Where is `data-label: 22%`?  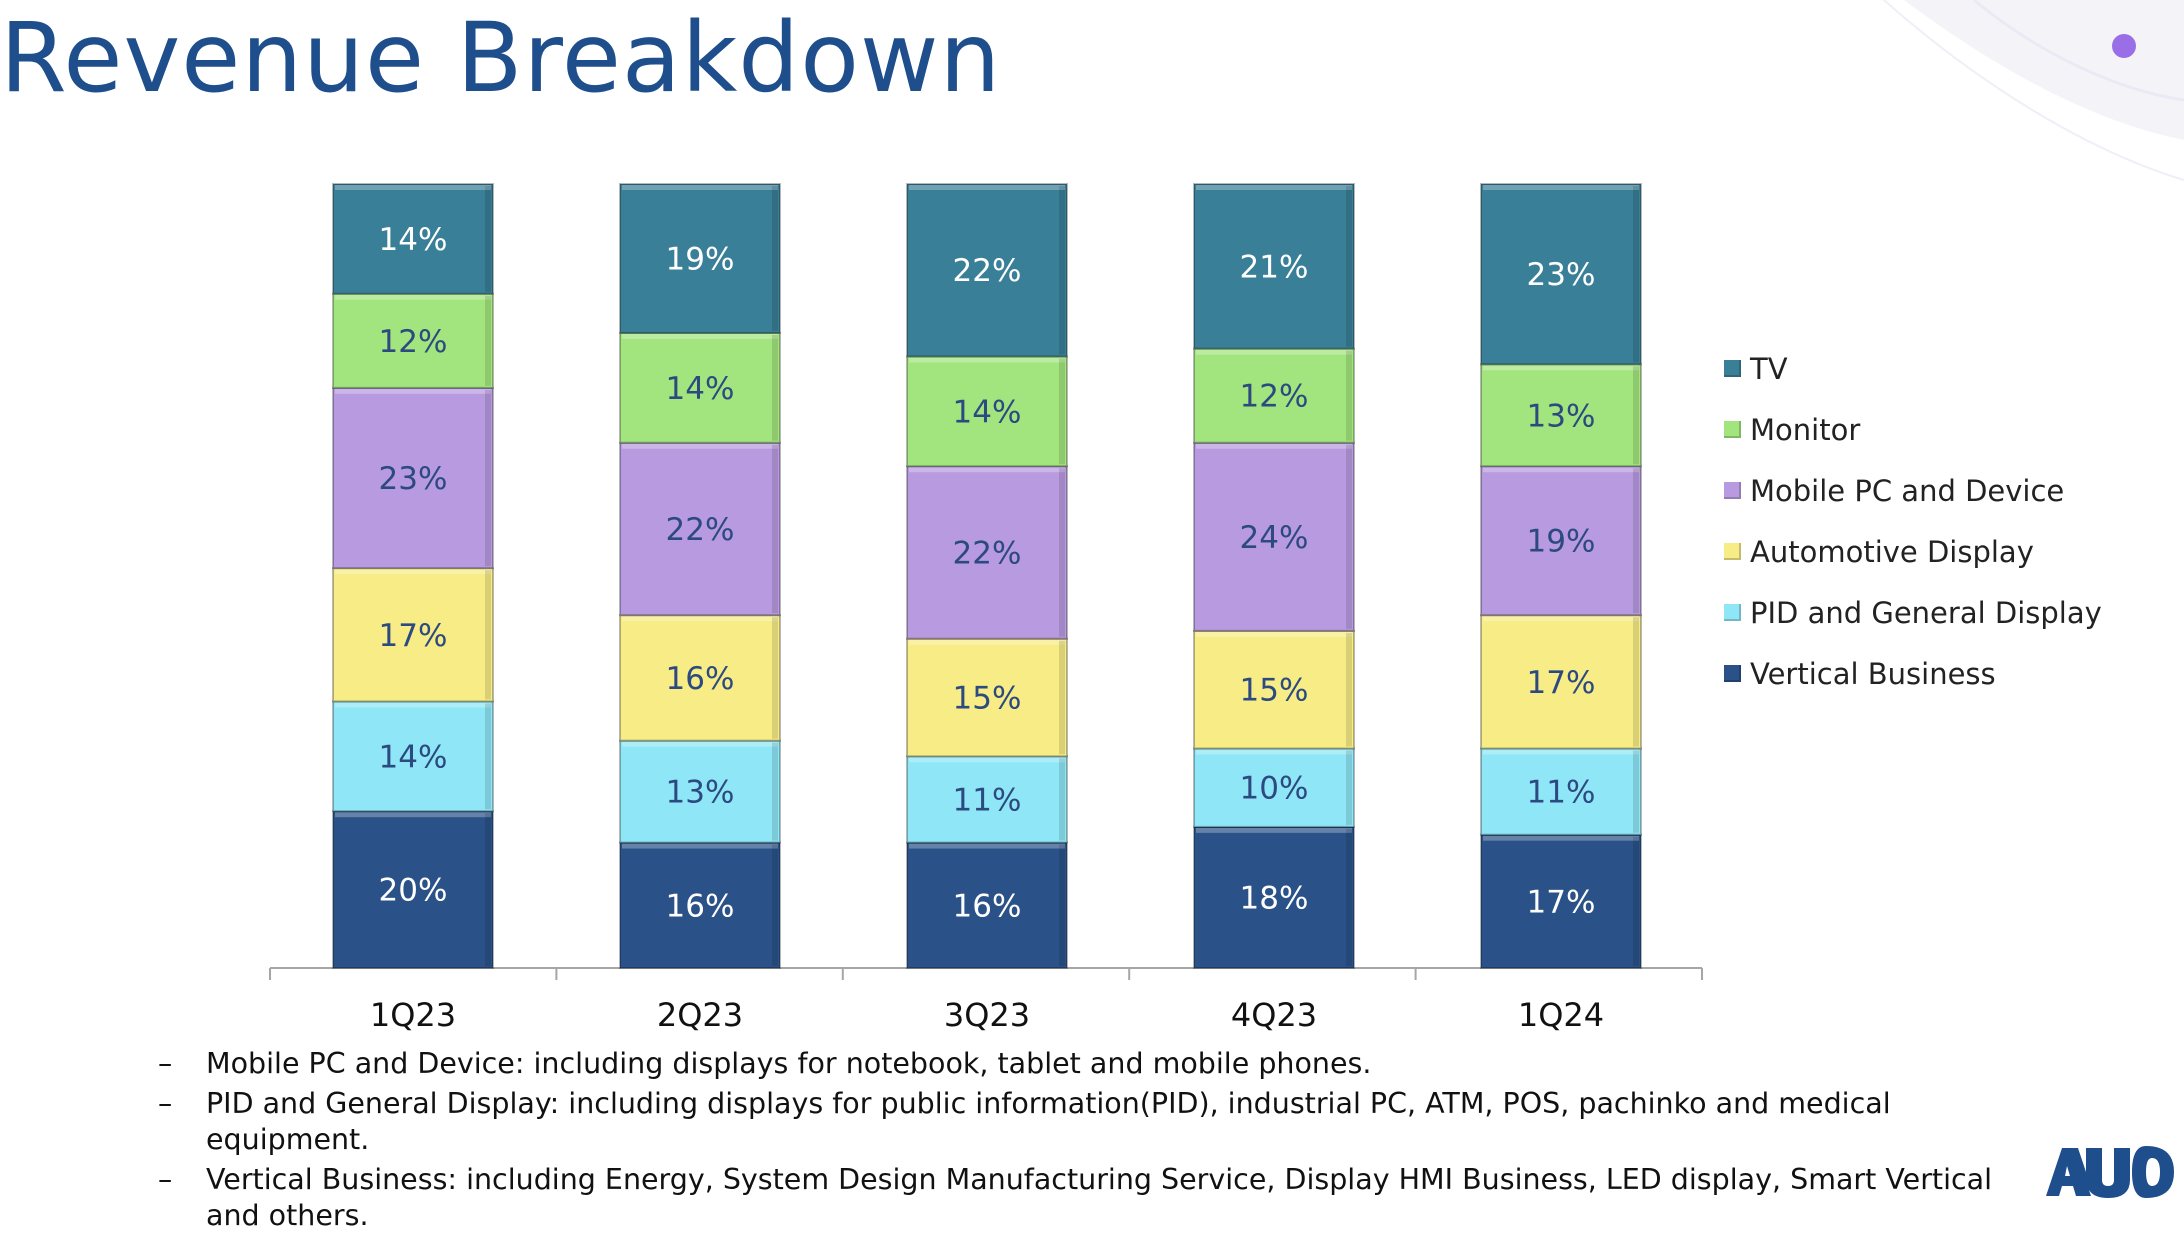 data-label: 22% is located at coordinates (700, 530).